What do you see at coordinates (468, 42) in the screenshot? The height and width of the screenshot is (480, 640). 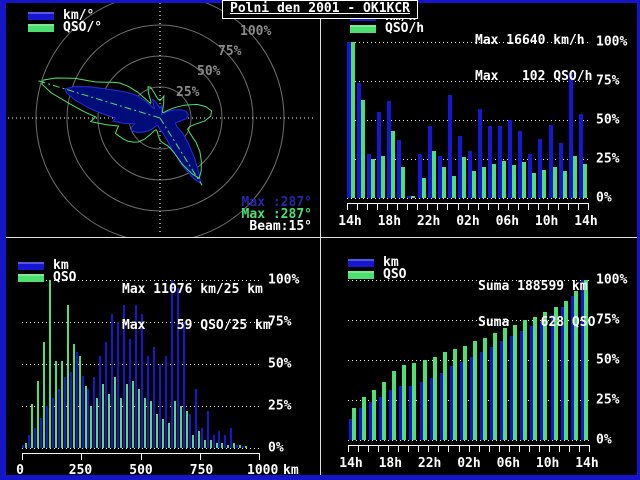 I see `gridline-100%` at bounding box center [468, 42].